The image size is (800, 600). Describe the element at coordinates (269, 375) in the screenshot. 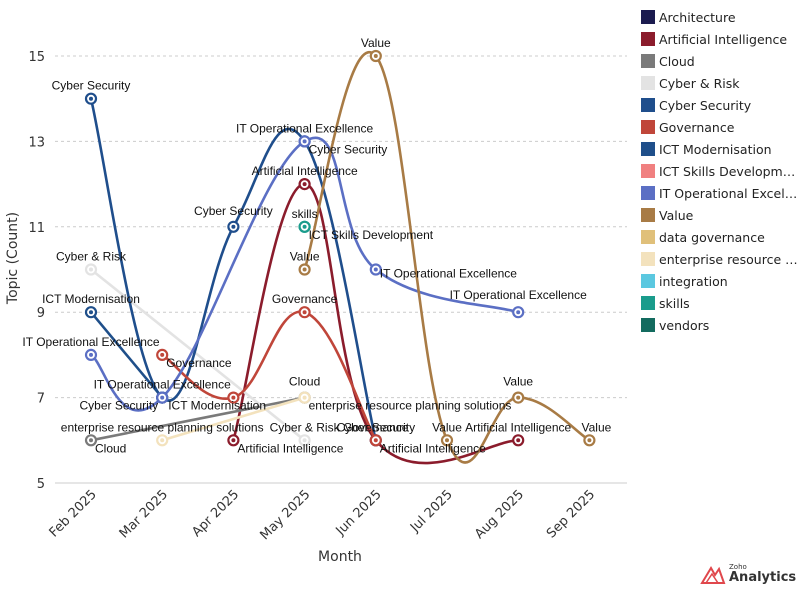

I see `series-line-governance` at that location.